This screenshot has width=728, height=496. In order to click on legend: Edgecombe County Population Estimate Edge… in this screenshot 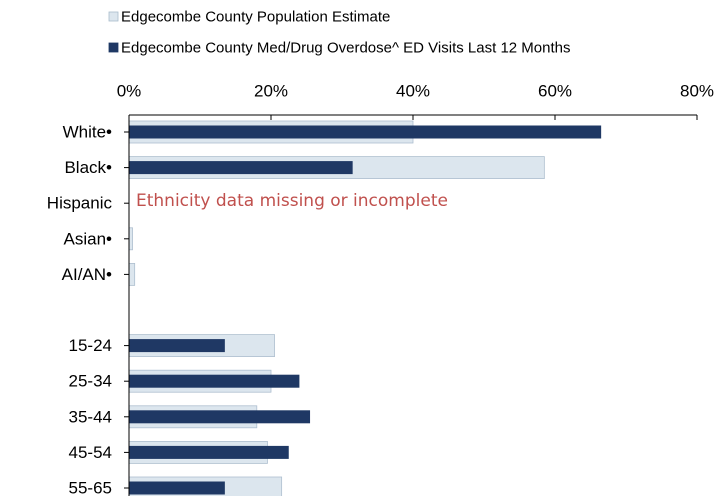, I will do `click(339, 33)`.